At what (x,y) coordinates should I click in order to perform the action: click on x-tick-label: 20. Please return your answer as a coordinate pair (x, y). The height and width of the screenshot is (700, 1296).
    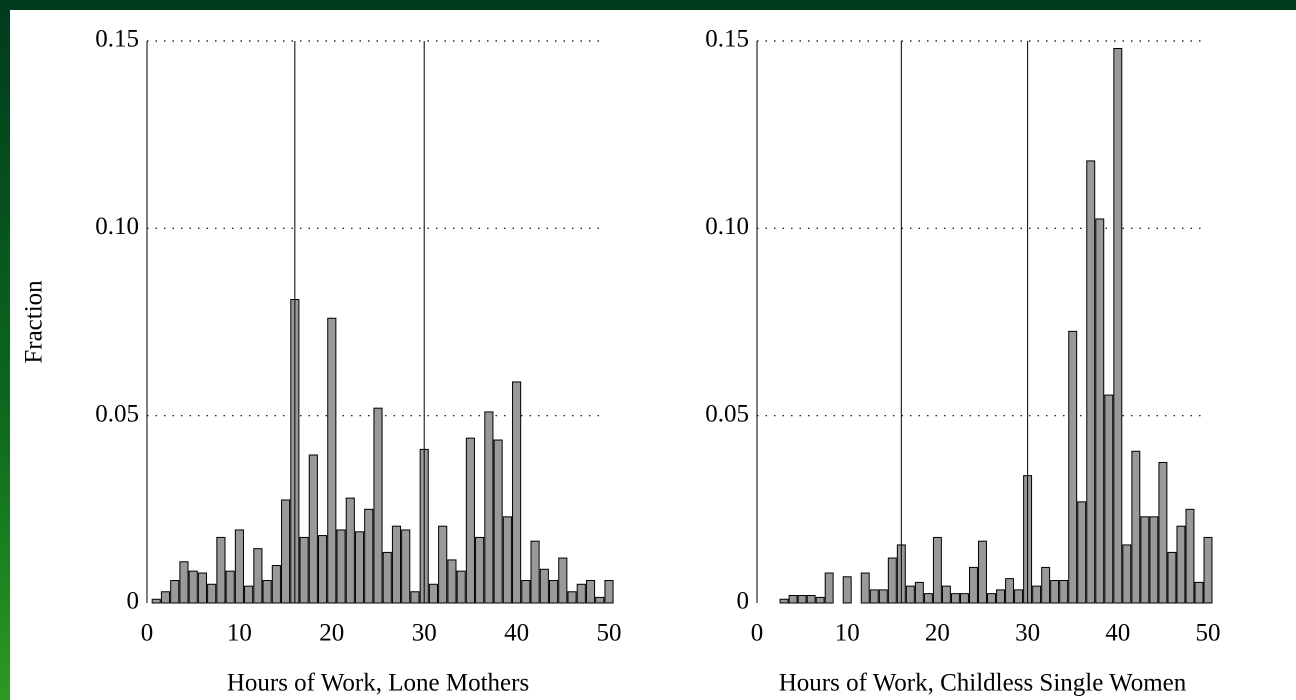
    Looking at the image, I should click on (937, 633).